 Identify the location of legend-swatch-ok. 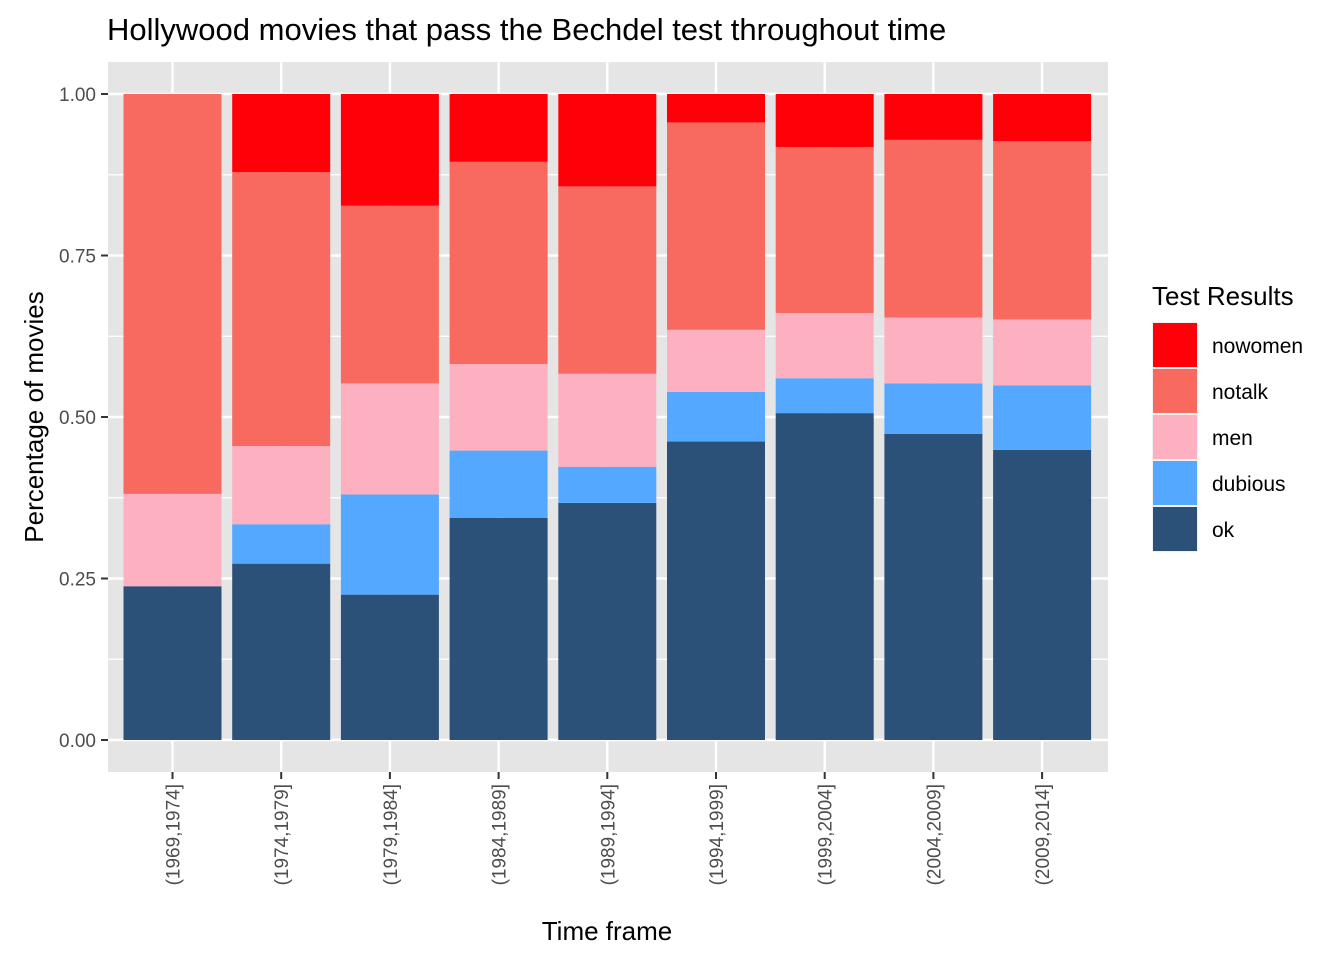
(1175, 529).